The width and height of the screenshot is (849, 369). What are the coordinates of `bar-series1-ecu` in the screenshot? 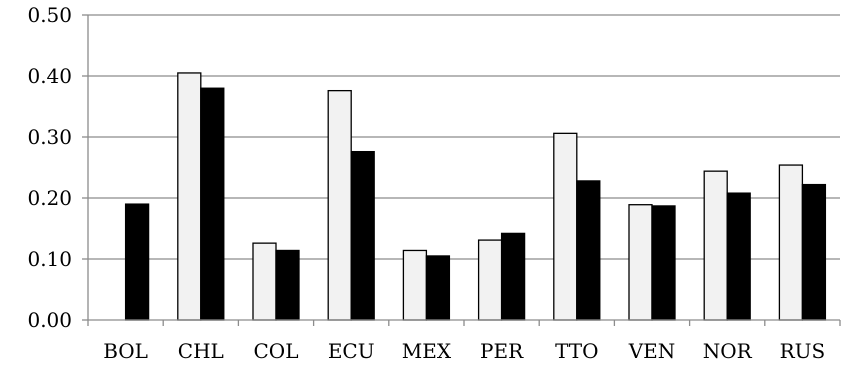 It's located at (339, 205).